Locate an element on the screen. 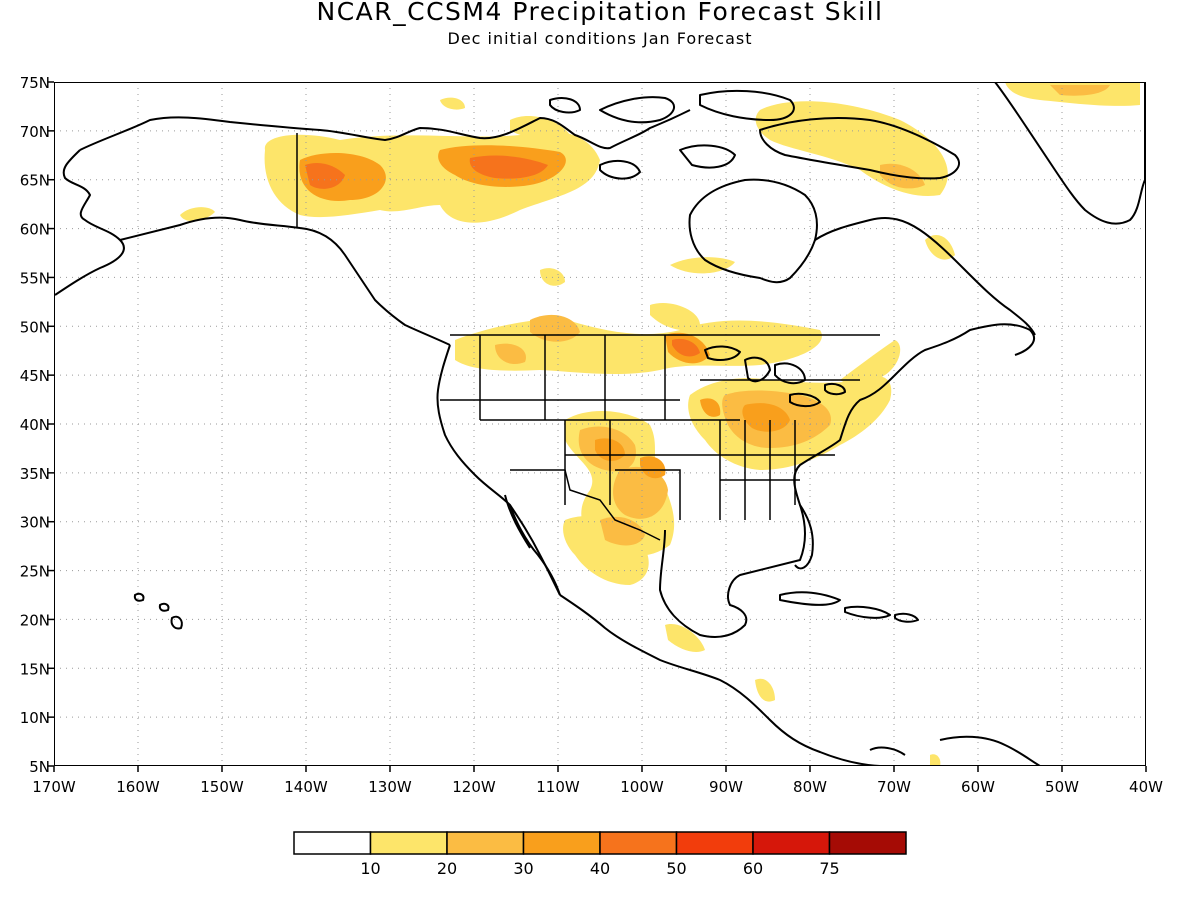 This screenshot has height=900, width=1200. lon-tick-label: 110W is located at coordinates (558, 787).